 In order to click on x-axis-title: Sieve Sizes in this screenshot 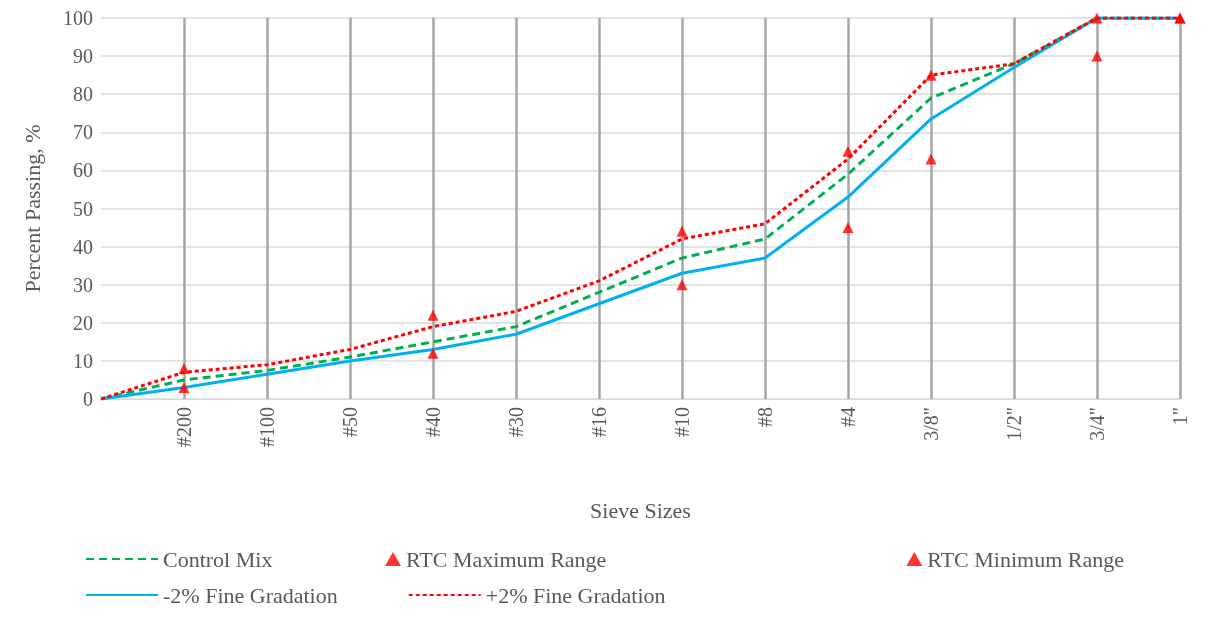, I will do `click(640, 510)`.